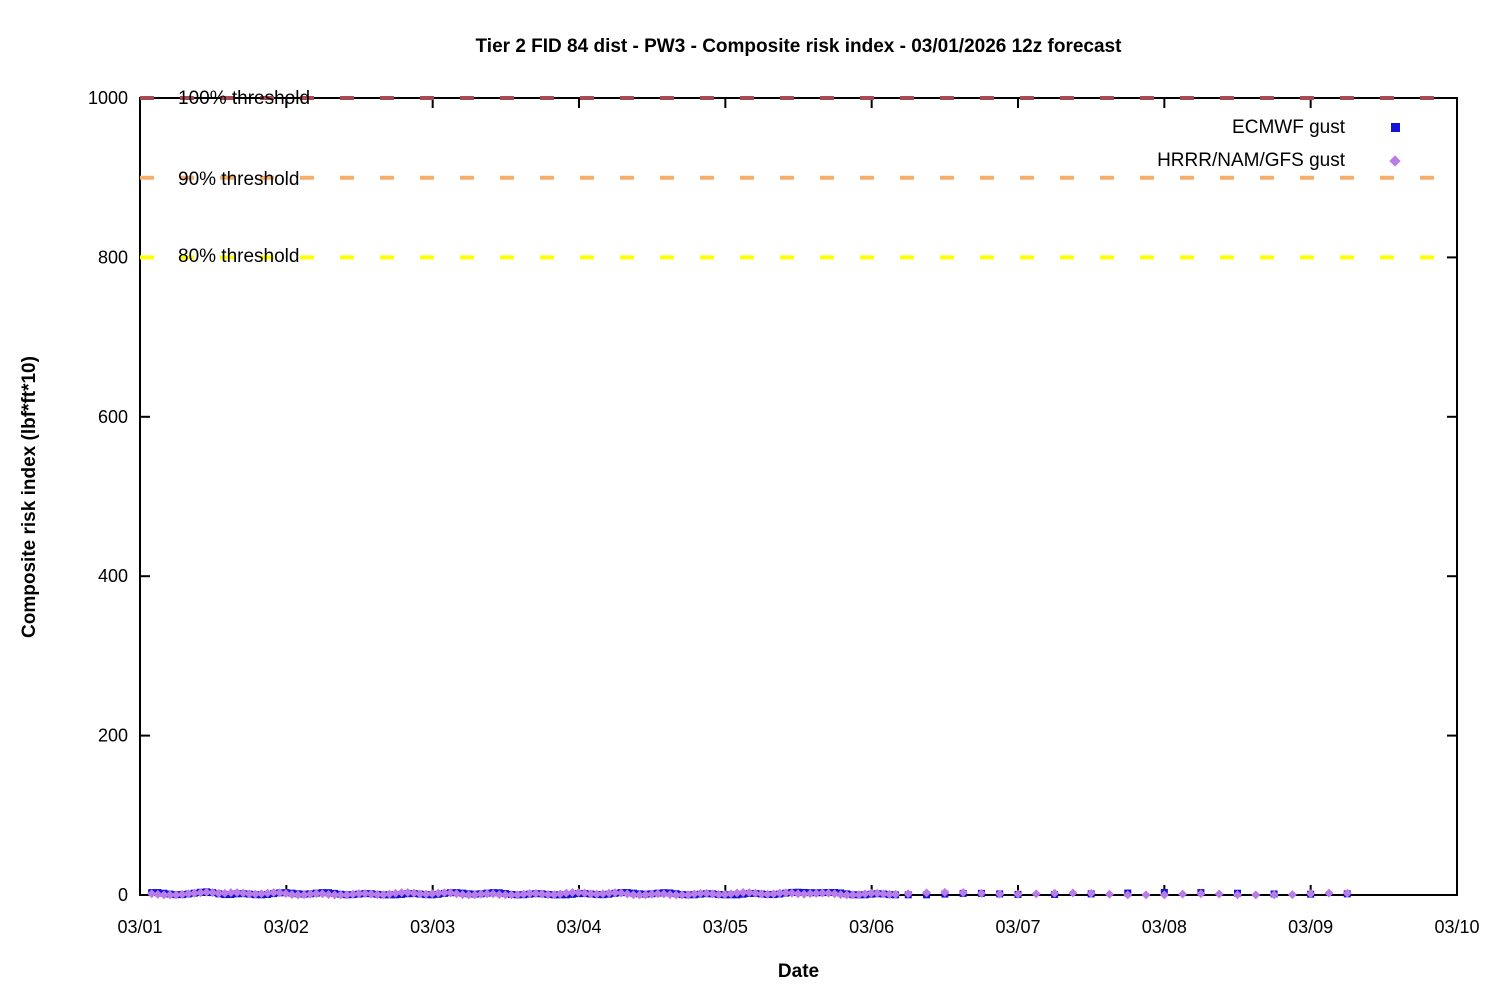 The width and height of the screenshot is (1500, 1000). I want to click on y-tick-label: 400, so click(113, 576).